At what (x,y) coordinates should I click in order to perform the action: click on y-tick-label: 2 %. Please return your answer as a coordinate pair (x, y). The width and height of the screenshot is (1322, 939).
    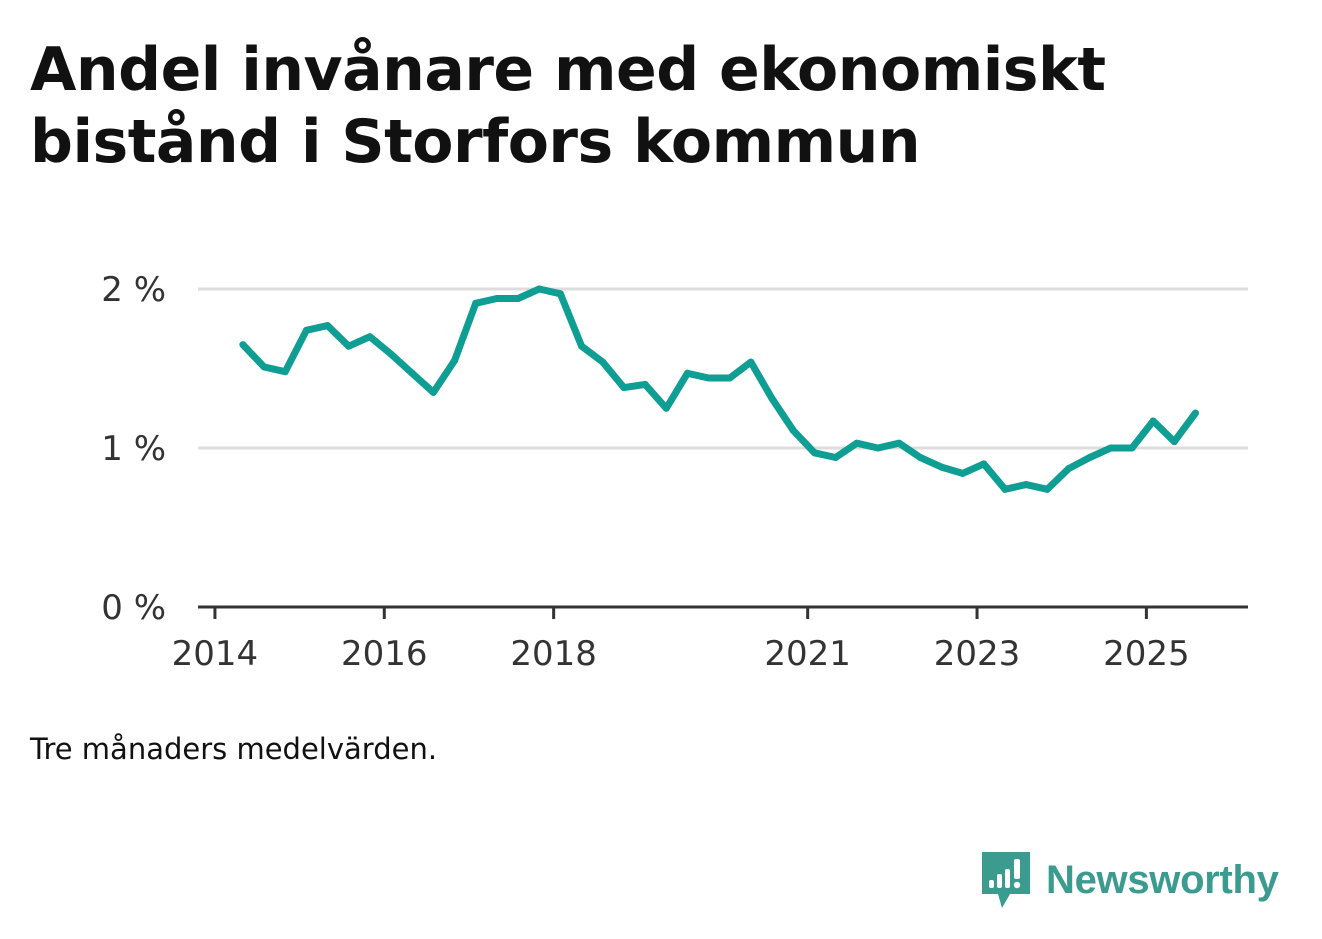
    Looking at the image, I should click on (133, 290).